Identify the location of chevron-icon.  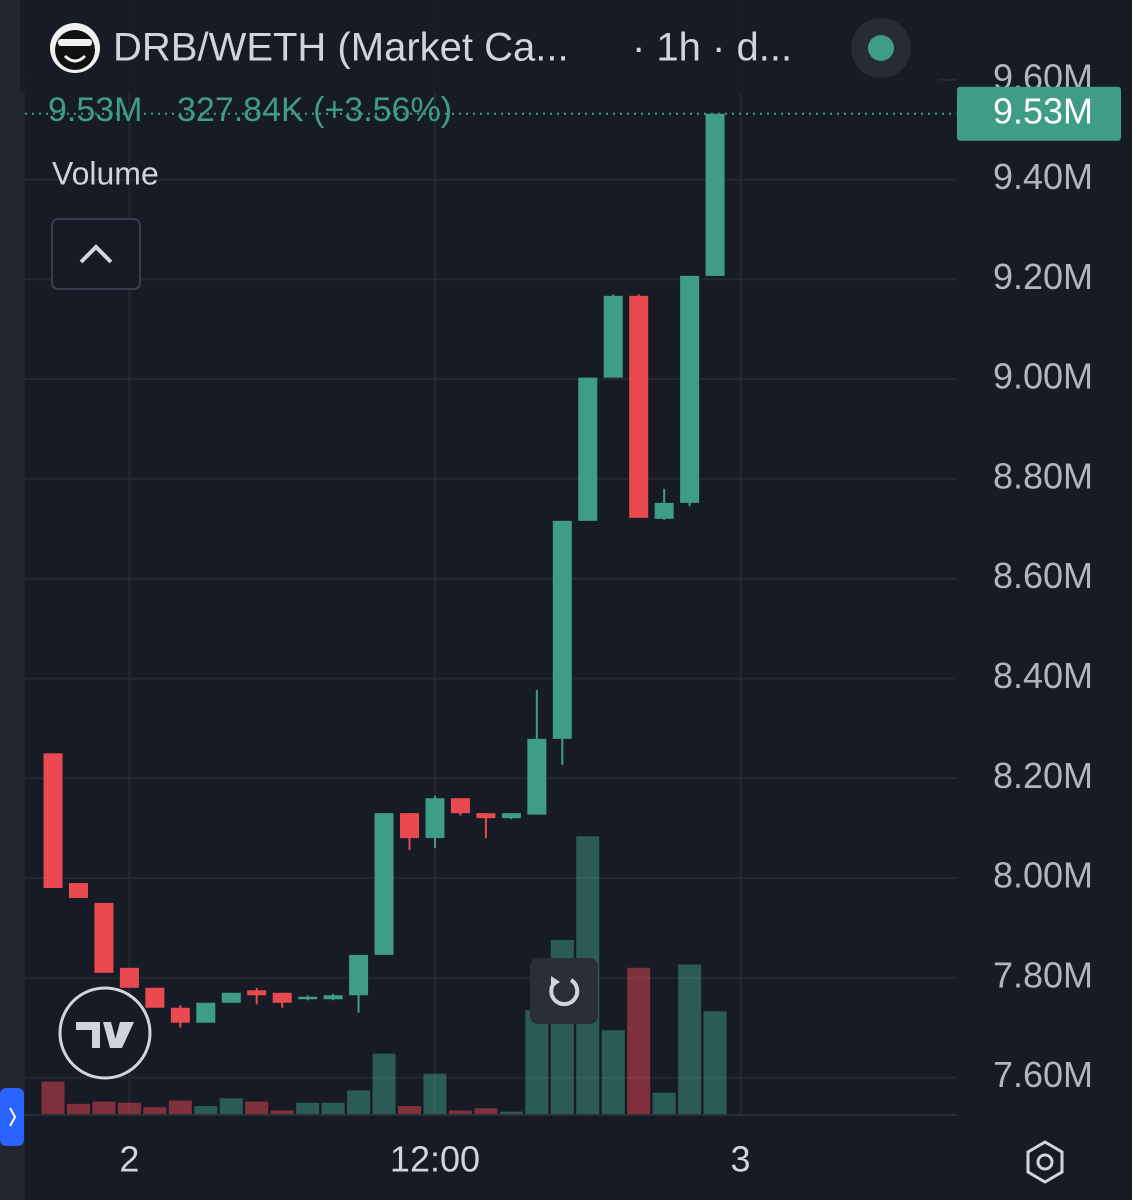
(96, 254).